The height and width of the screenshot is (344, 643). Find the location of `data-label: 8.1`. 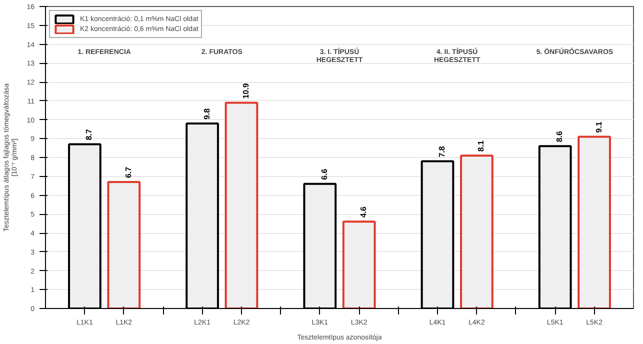

data-label: 8.1 is located at coordinates (481, 146).